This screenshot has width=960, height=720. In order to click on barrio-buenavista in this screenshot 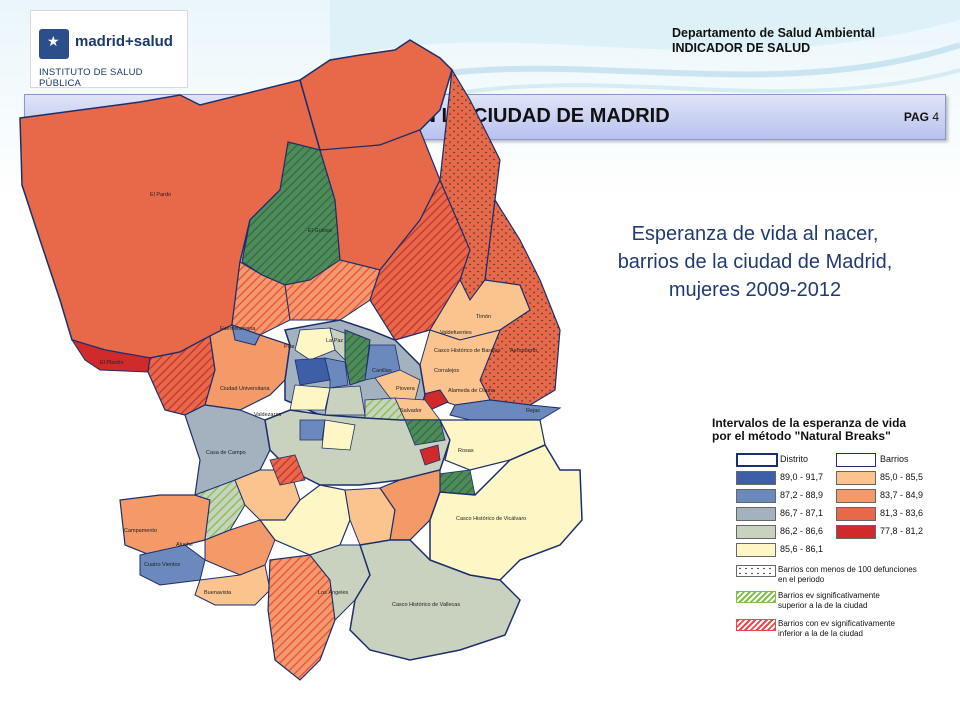, I will do `click(232, 585)`.